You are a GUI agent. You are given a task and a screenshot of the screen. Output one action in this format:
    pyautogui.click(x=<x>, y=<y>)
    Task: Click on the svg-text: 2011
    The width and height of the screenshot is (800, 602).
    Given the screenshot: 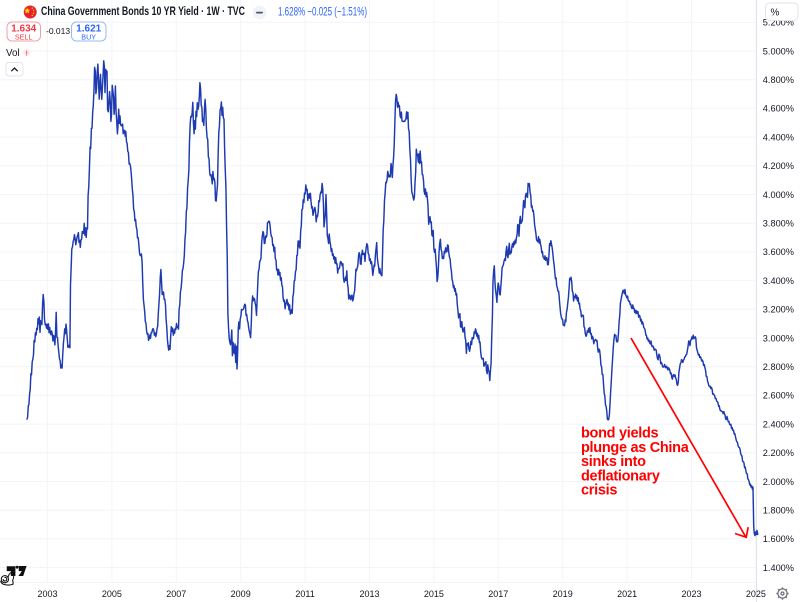 What is the action you would take?
    pyautogui.click(x=304, y=594)
    